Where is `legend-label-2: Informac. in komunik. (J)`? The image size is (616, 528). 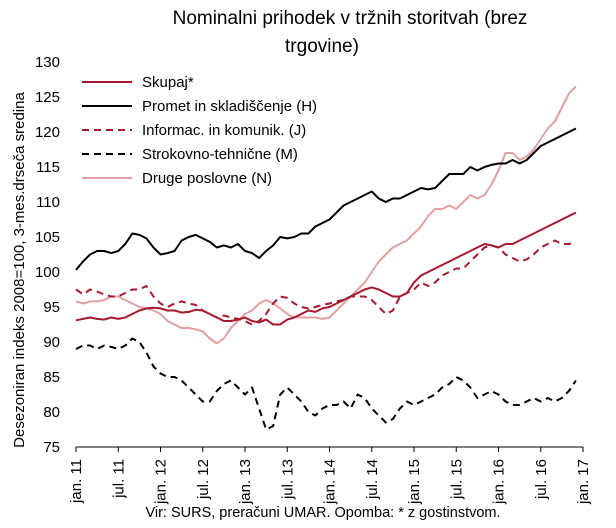 legend-label-2: Informac. in komunik. (J) is located at coordinates (224, 130).